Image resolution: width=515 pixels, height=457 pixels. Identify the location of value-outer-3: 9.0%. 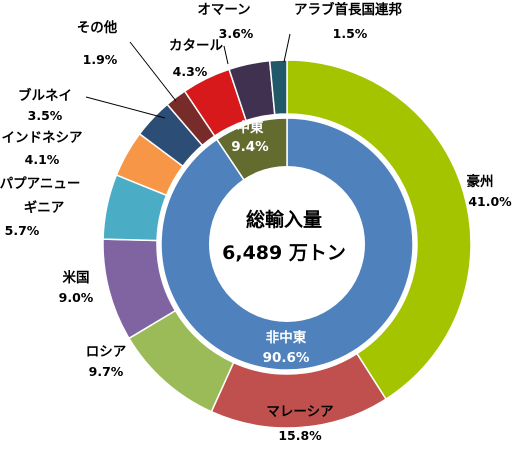
(76, 297).